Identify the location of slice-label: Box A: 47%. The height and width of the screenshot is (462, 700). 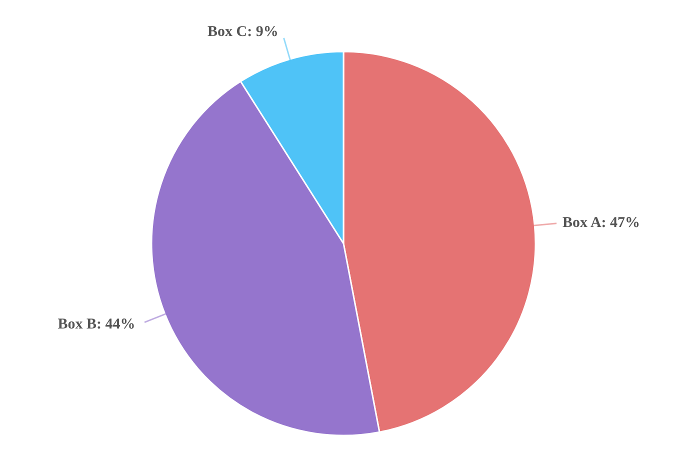
(601, 222).